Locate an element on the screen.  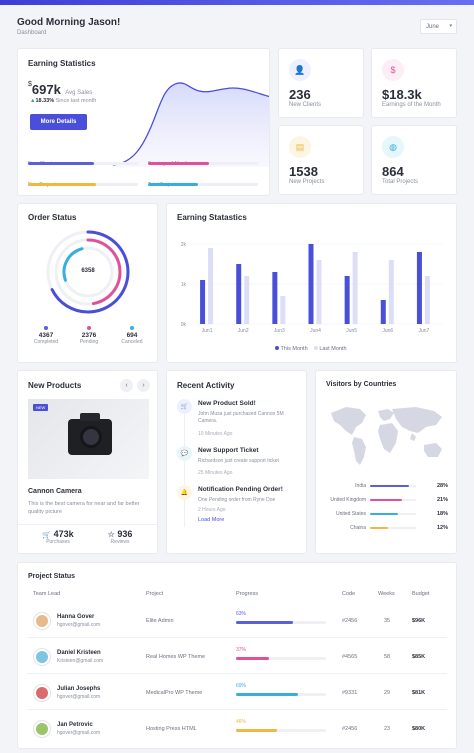
team-lead-email: Kristeen@gmail.com is located at coordinates (80, 661).